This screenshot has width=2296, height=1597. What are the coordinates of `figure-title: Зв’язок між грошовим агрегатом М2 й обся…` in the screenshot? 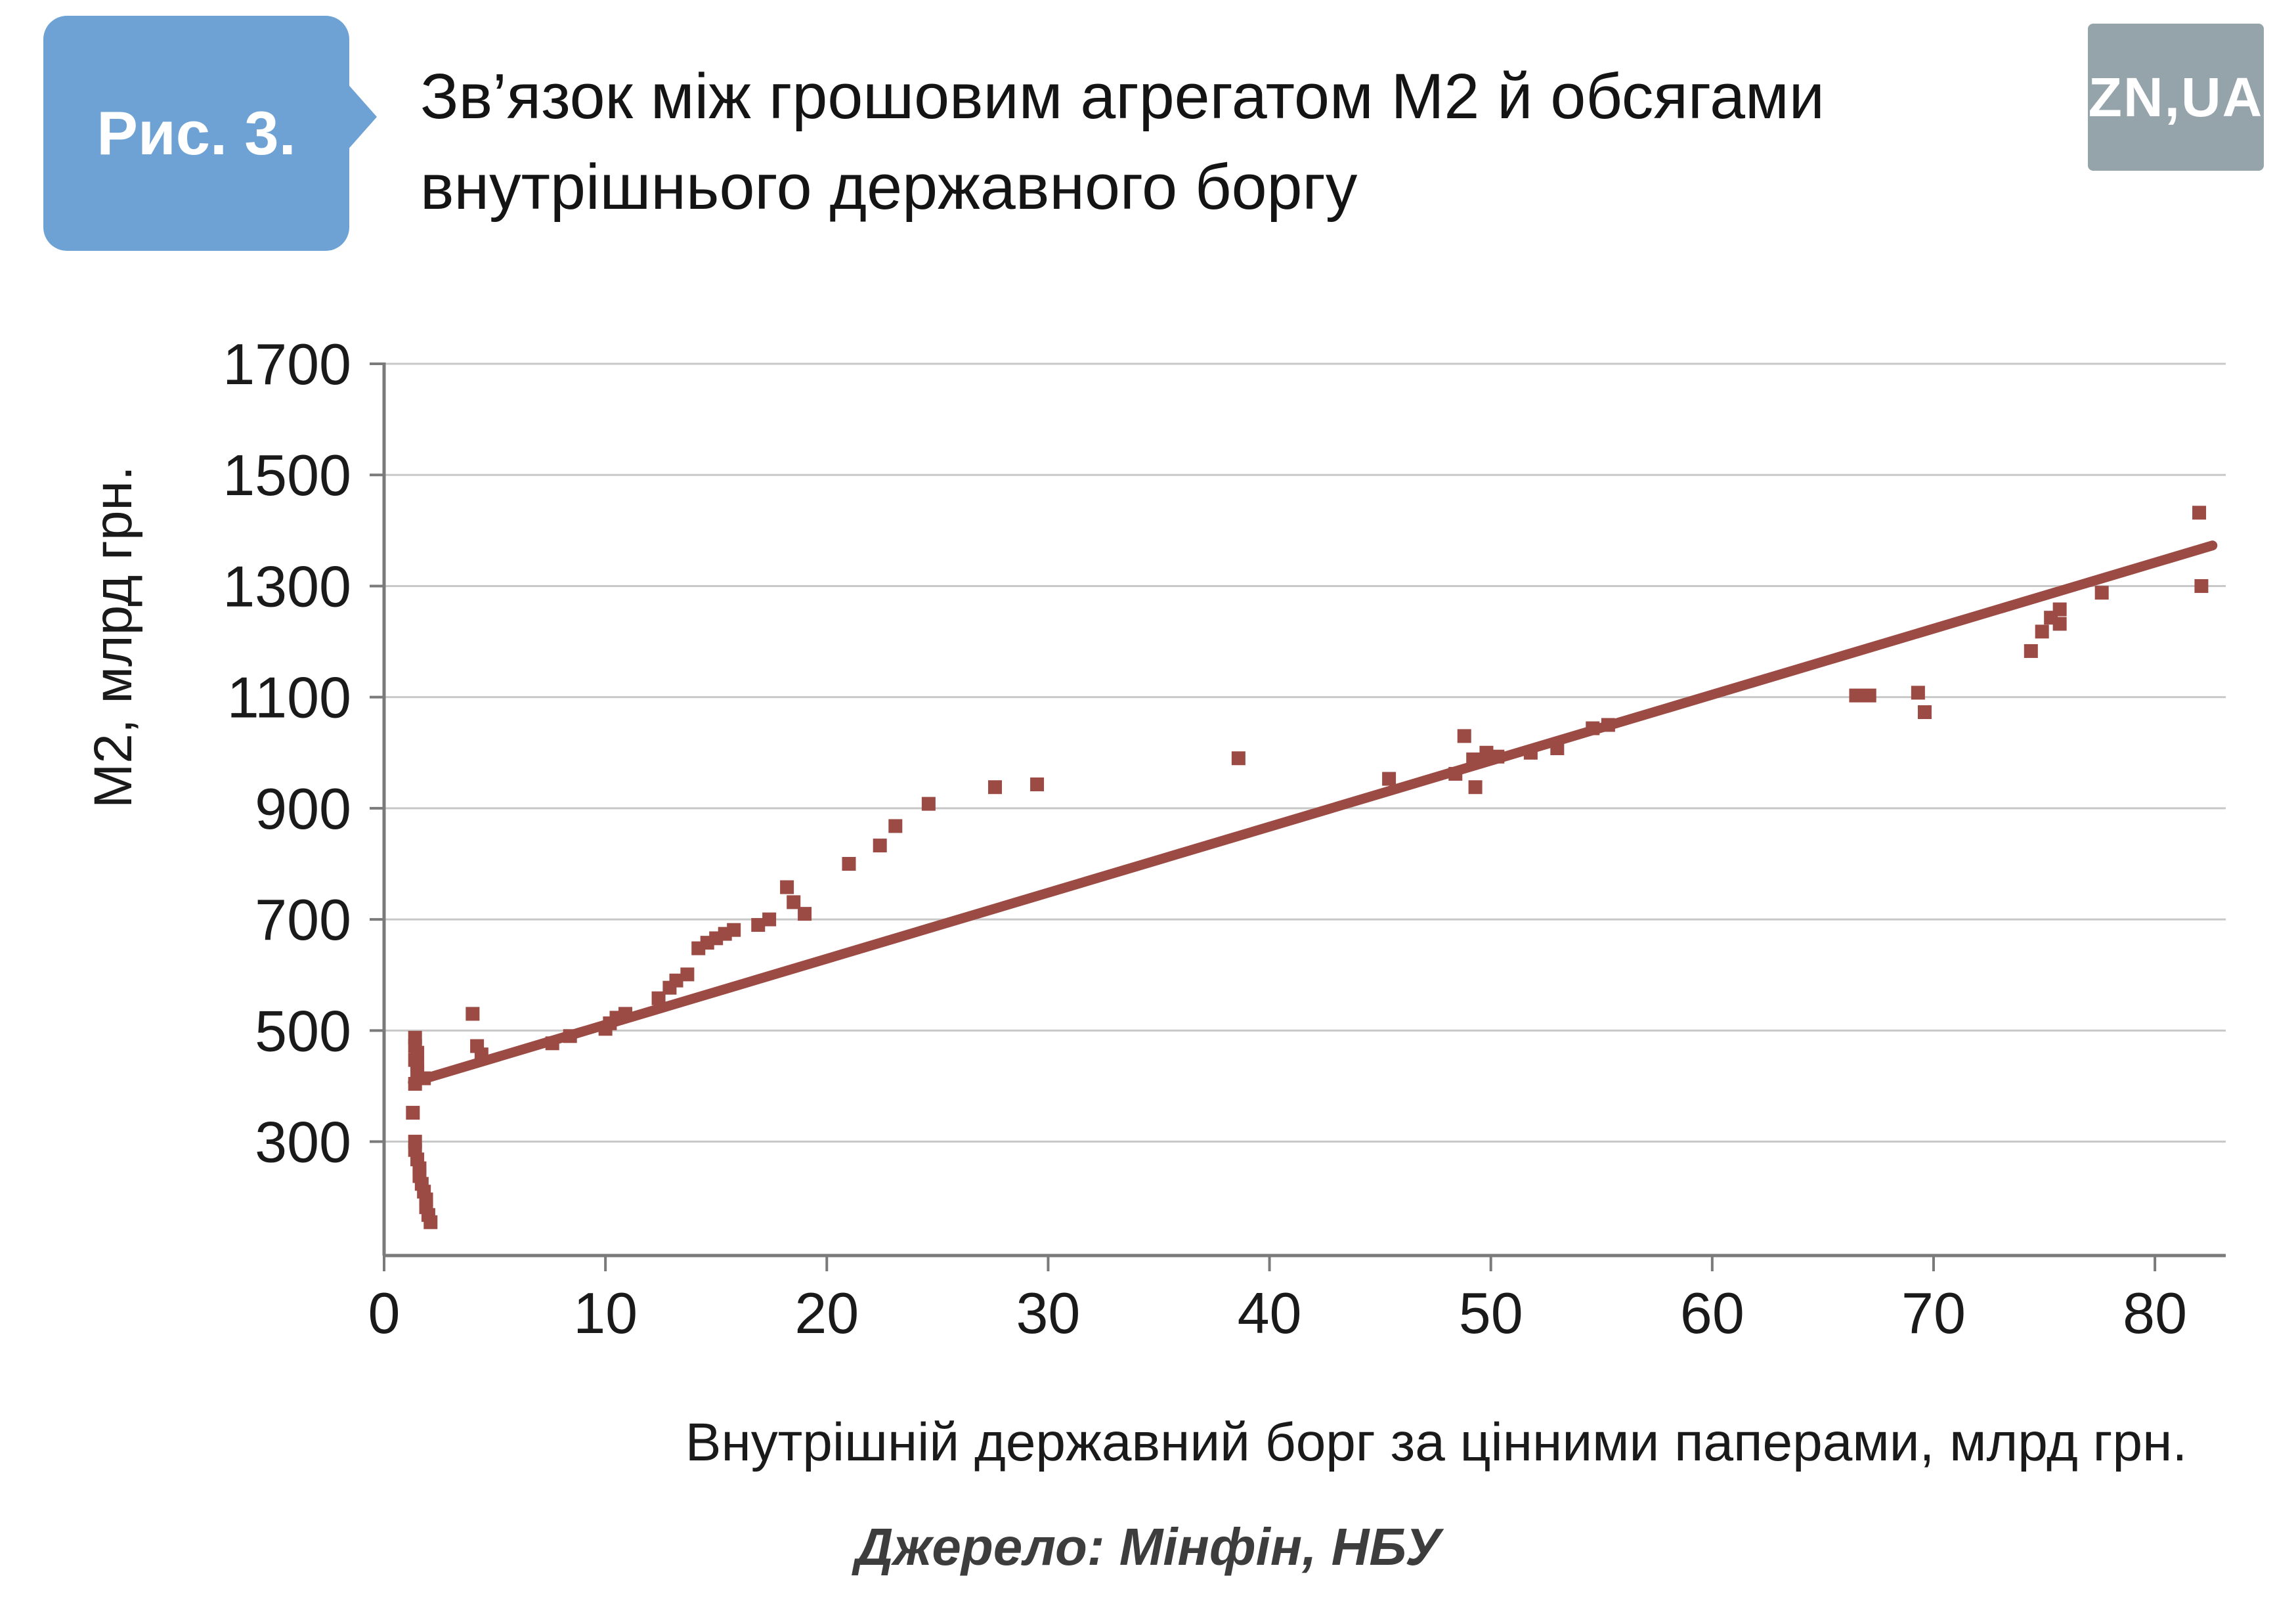 It's located at (1122, 141).